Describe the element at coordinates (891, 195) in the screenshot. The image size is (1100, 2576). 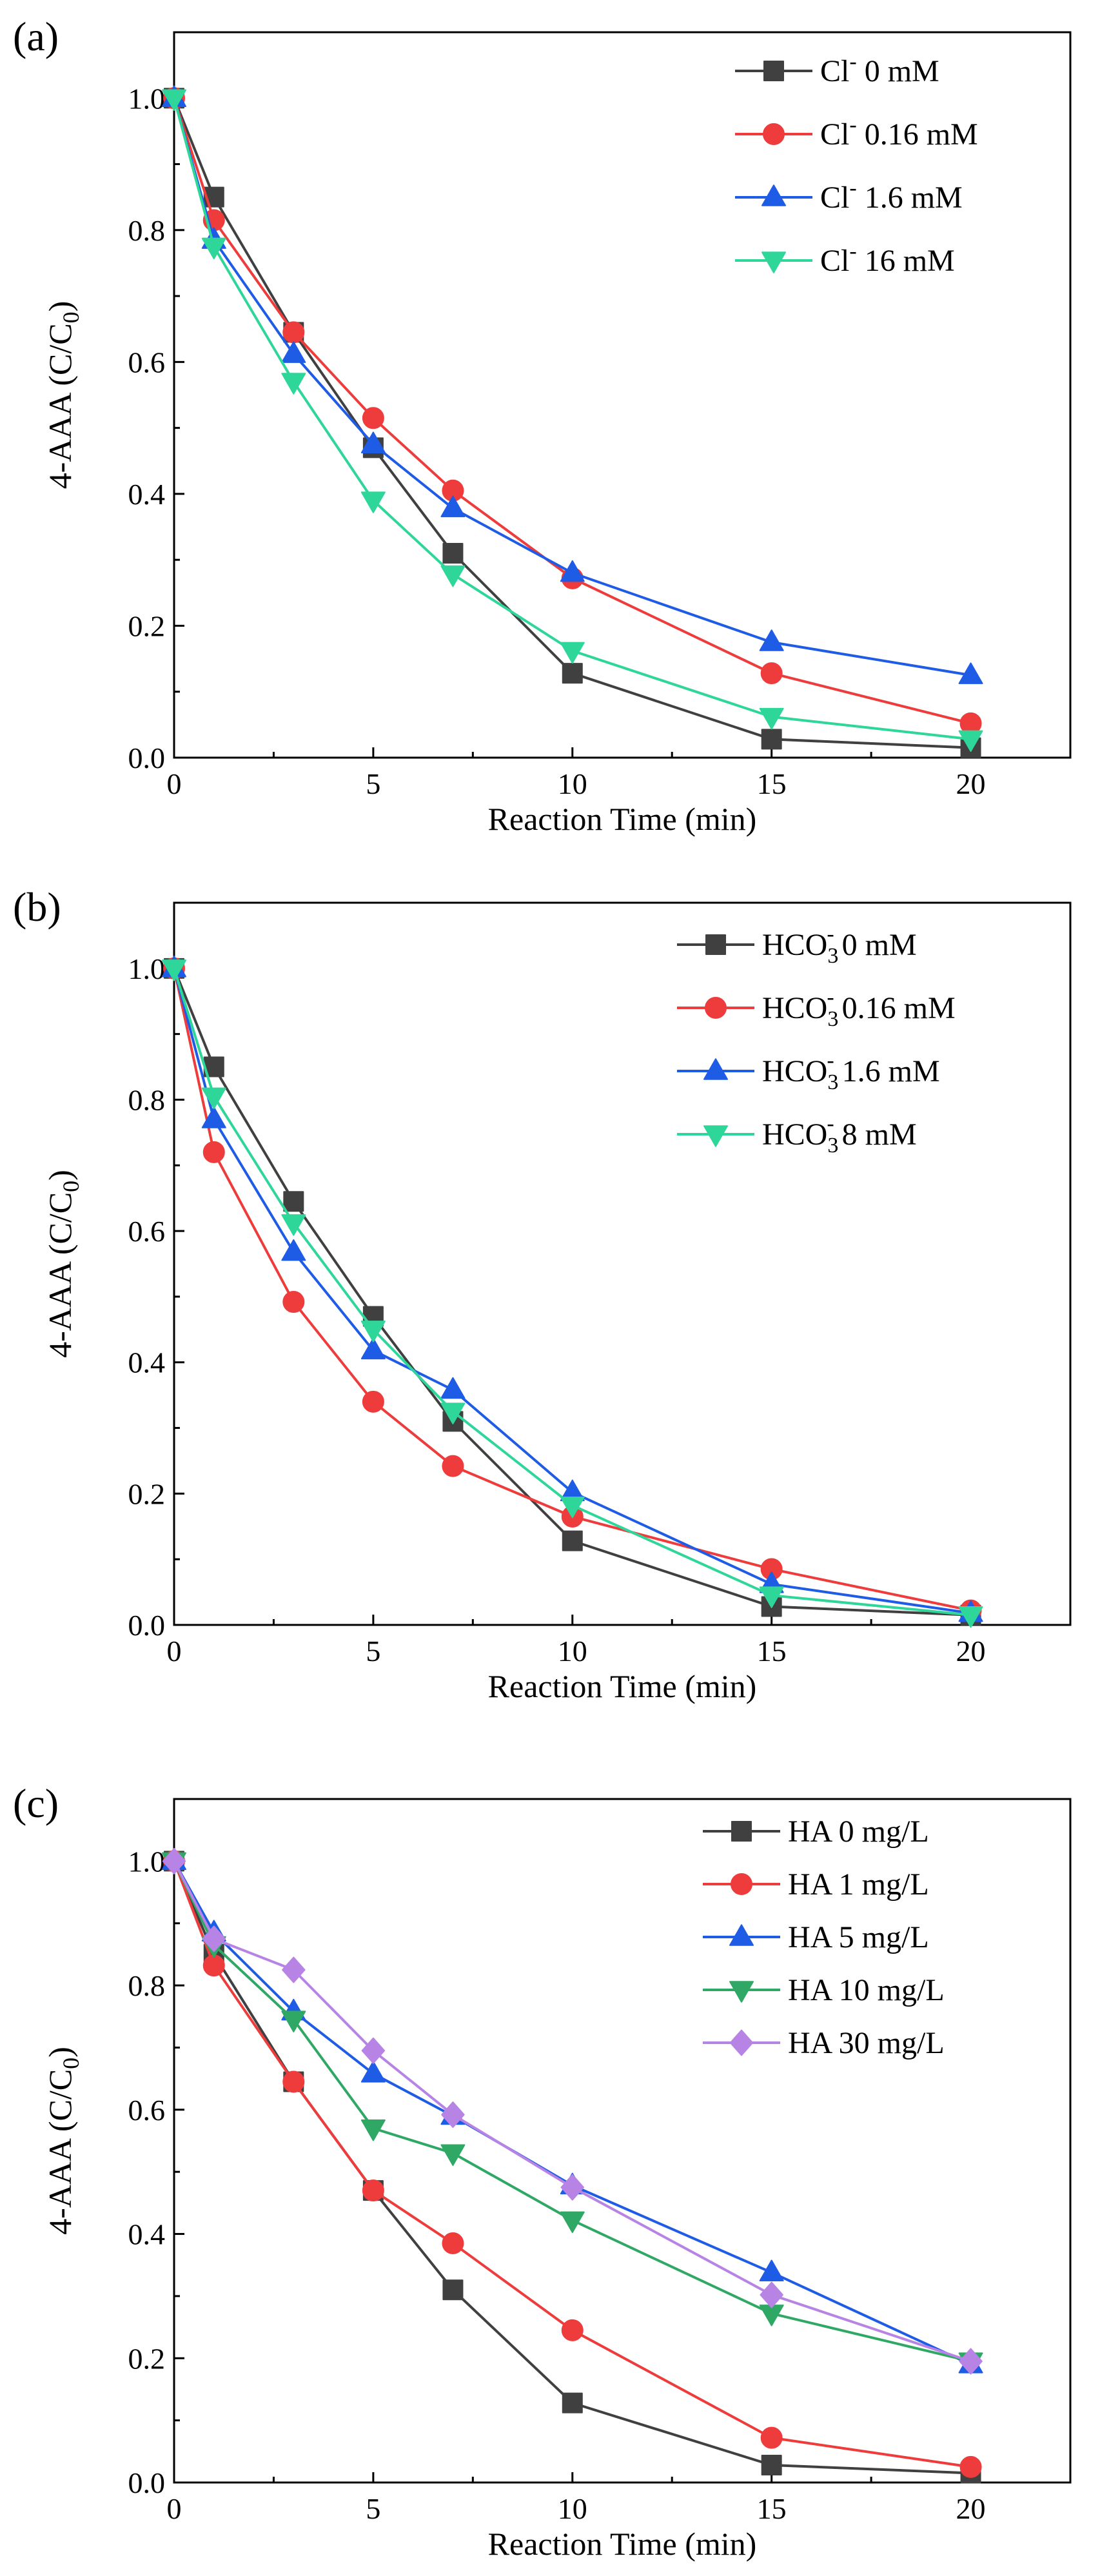
I see `legend-label: Cl- 1.6 mM` at that location.